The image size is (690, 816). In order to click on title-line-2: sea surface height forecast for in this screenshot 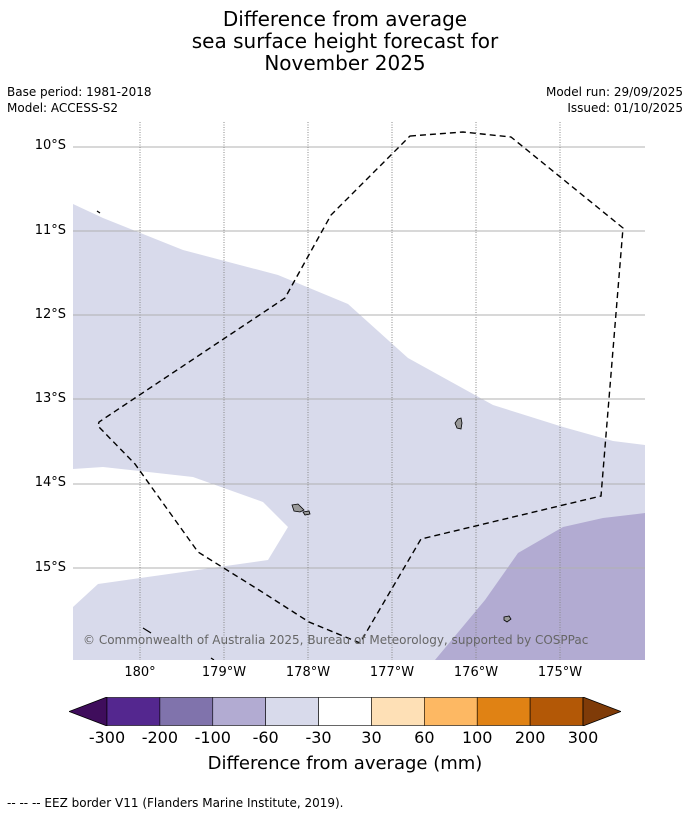, I will do `click(345, 41)`.